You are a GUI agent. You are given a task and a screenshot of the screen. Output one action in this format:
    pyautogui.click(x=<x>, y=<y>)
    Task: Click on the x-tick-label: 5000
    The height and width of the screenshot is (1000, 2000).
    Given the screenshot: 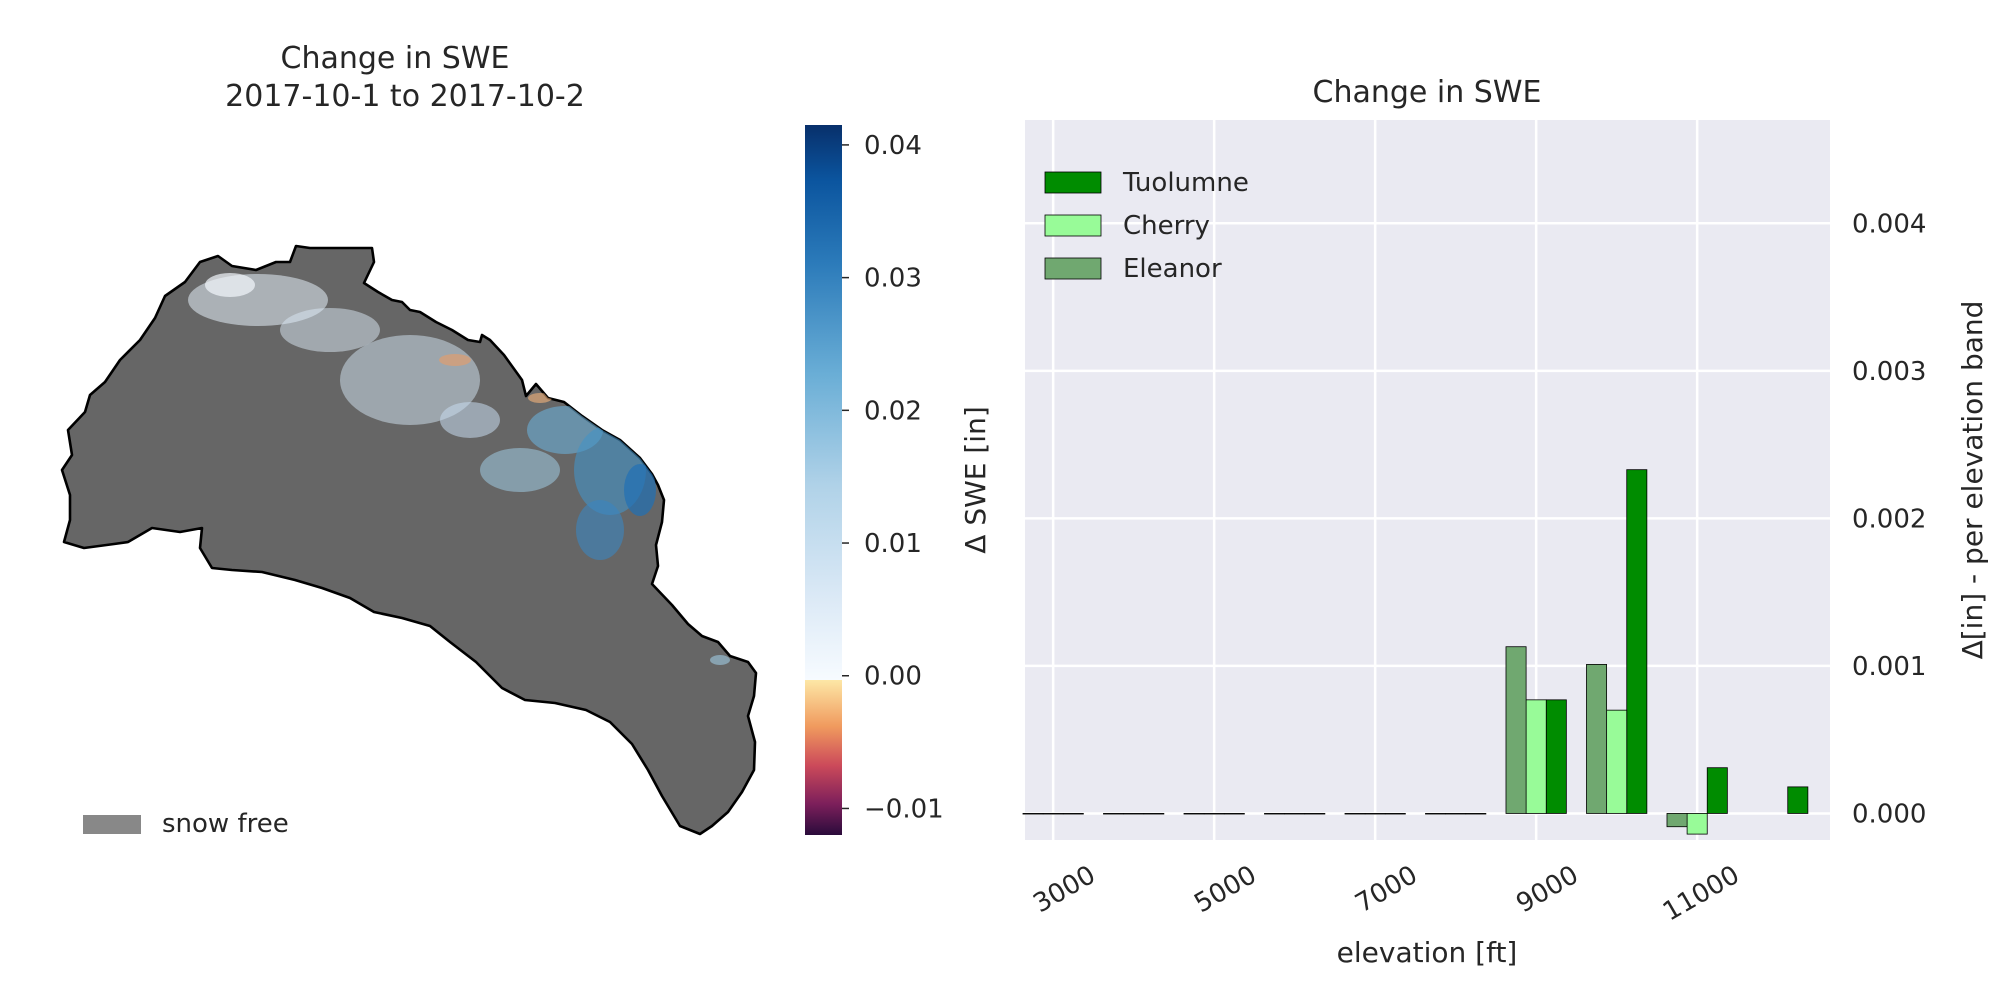 What is the action you would take?
    pyautogui.click(x=1225, y=889)
    